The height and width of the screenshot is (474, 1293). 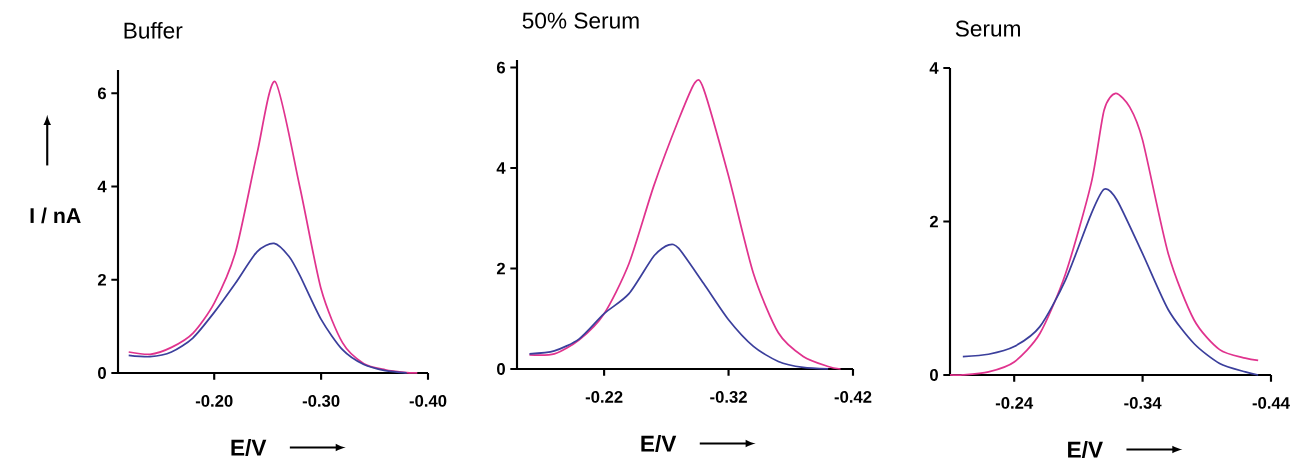 What do you see at coordinates (987, 28) in the screenshot?
I see `chart-title: Serum` at bounding box center [987, 28].